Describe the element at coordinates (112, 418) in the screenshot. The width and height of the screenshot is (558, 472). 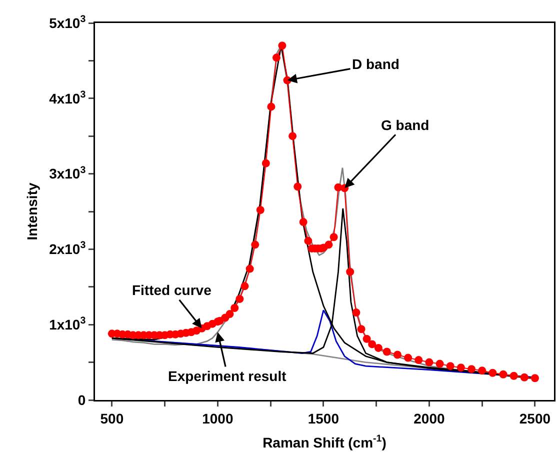
I see `x-tick-label: 500` at that location.